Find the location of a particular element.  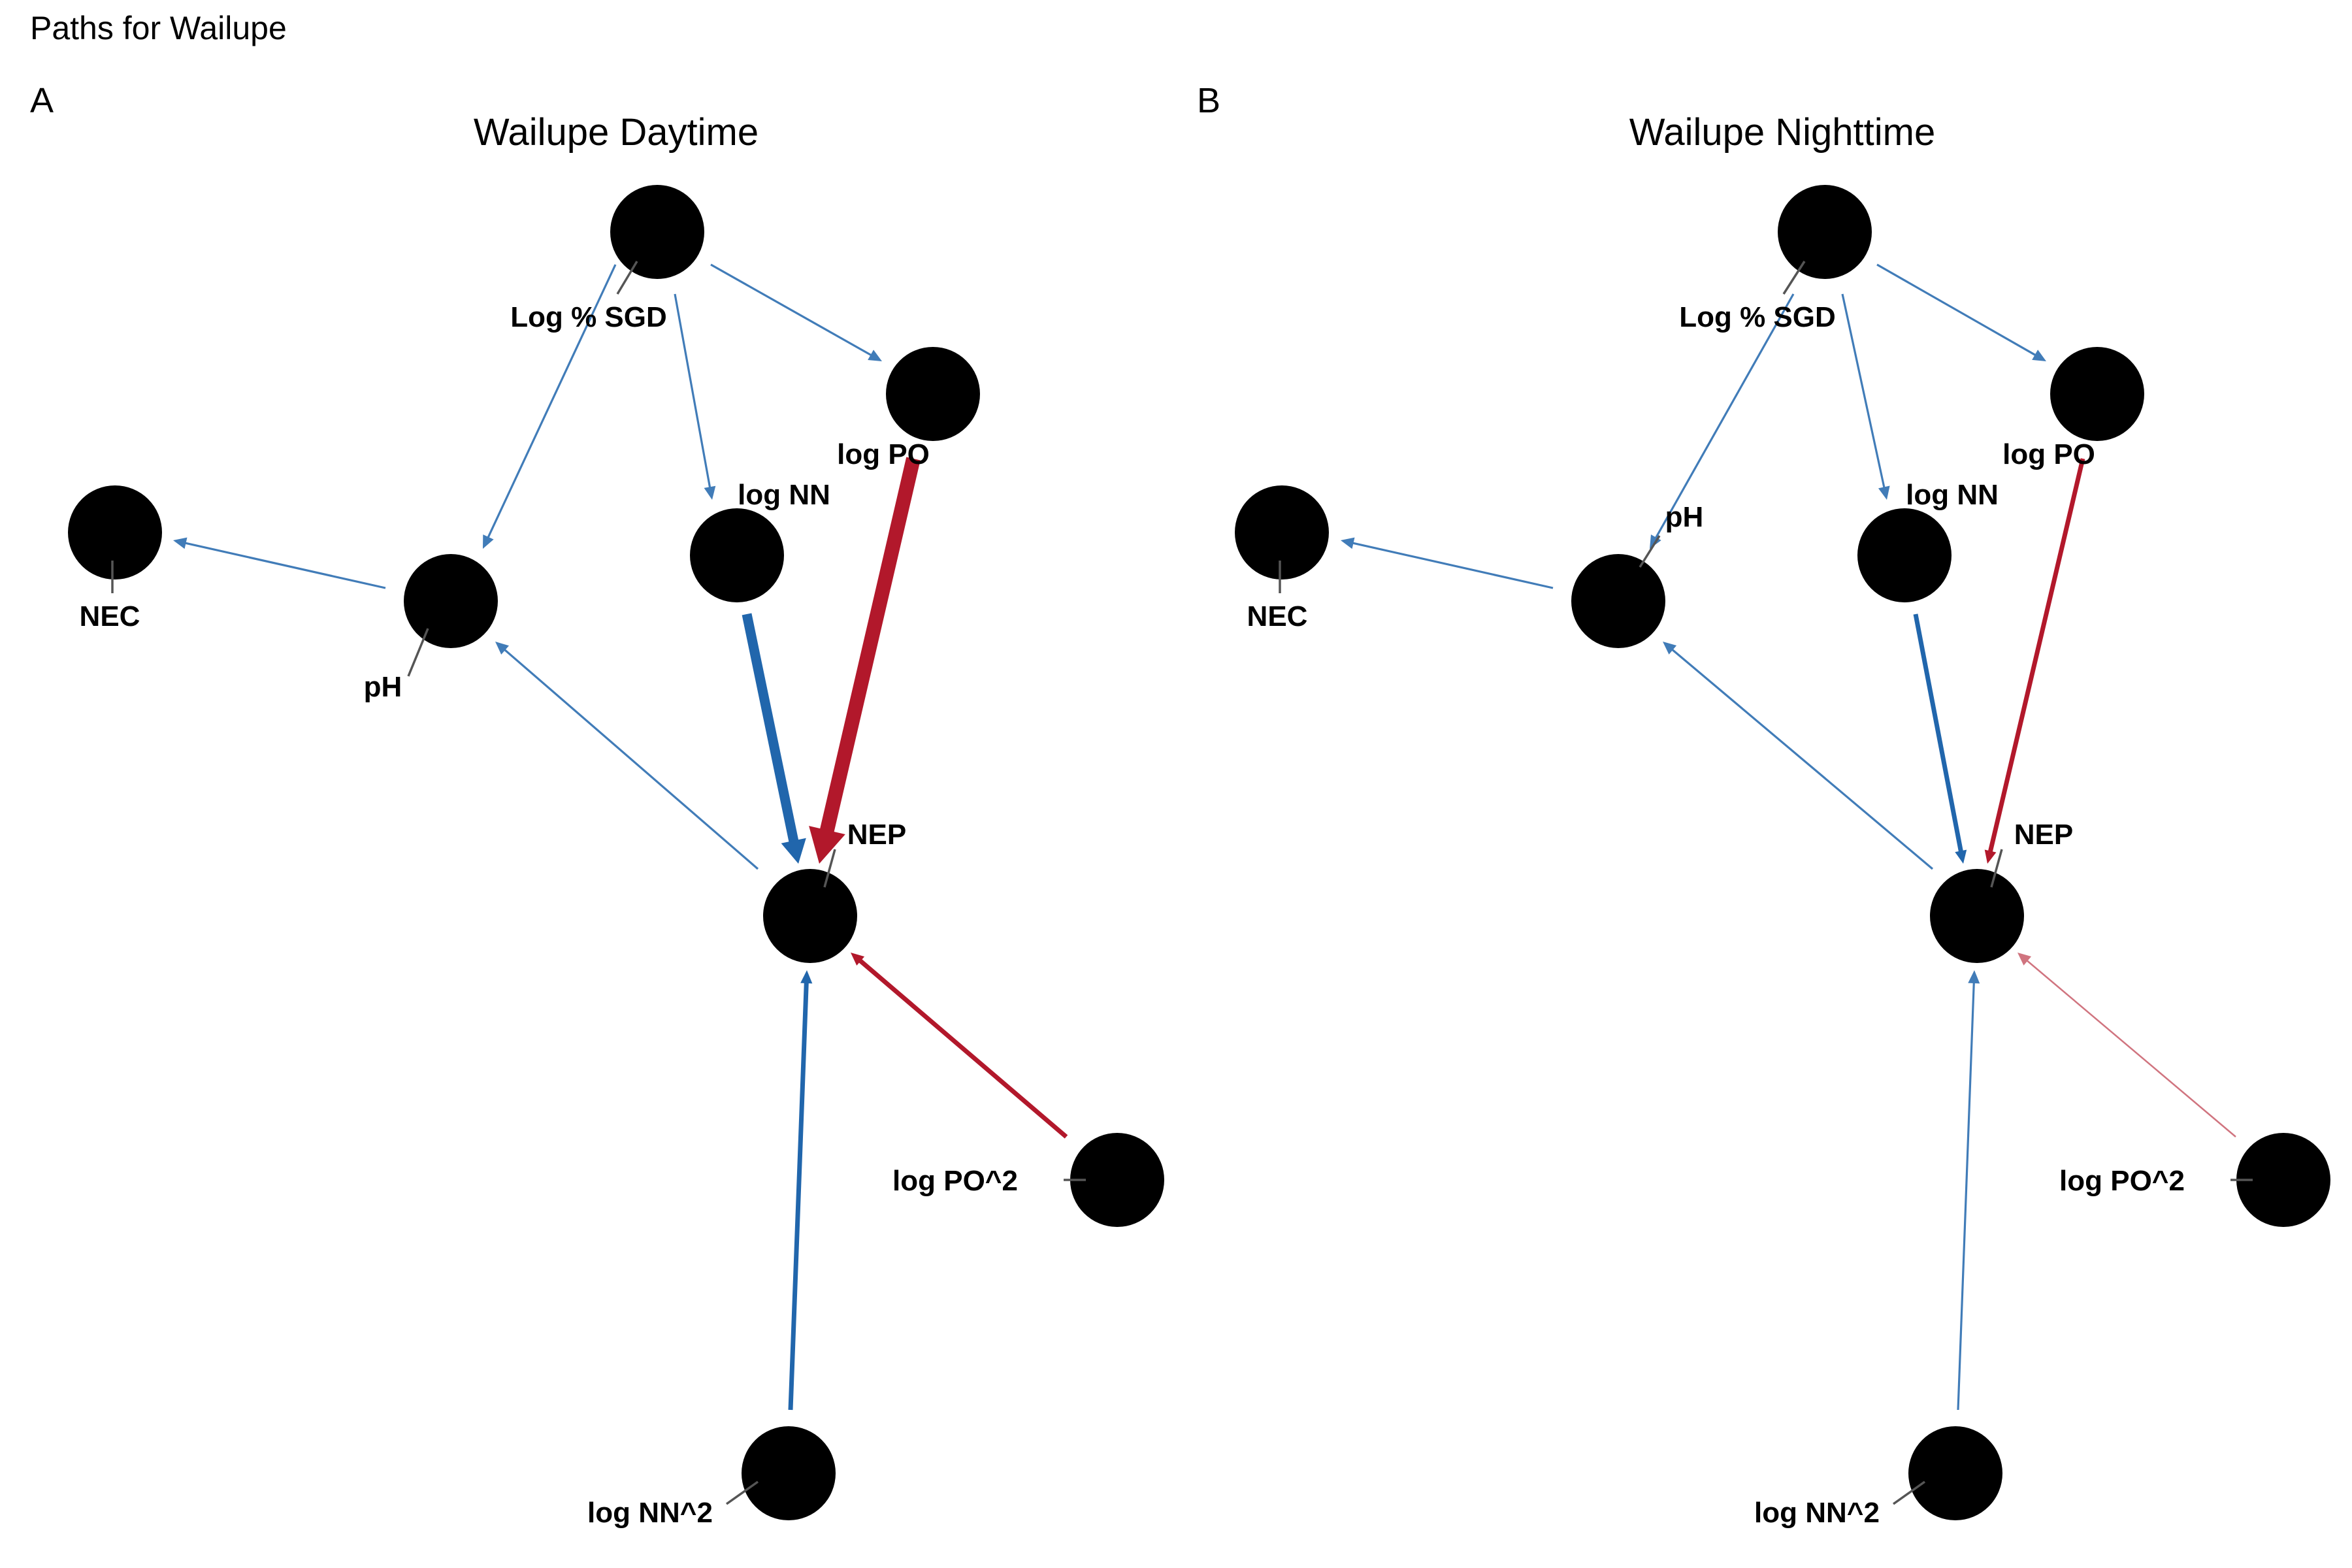

node-ph: pH is located at coordinates (1637, 574).